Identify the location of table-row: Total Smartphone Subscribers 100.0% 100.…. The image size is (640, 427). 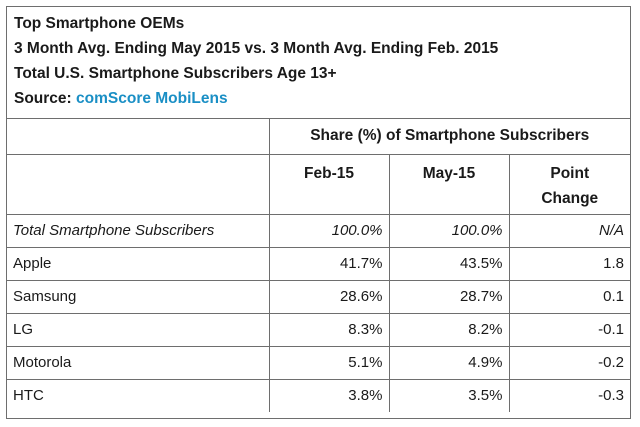
(318, 230).